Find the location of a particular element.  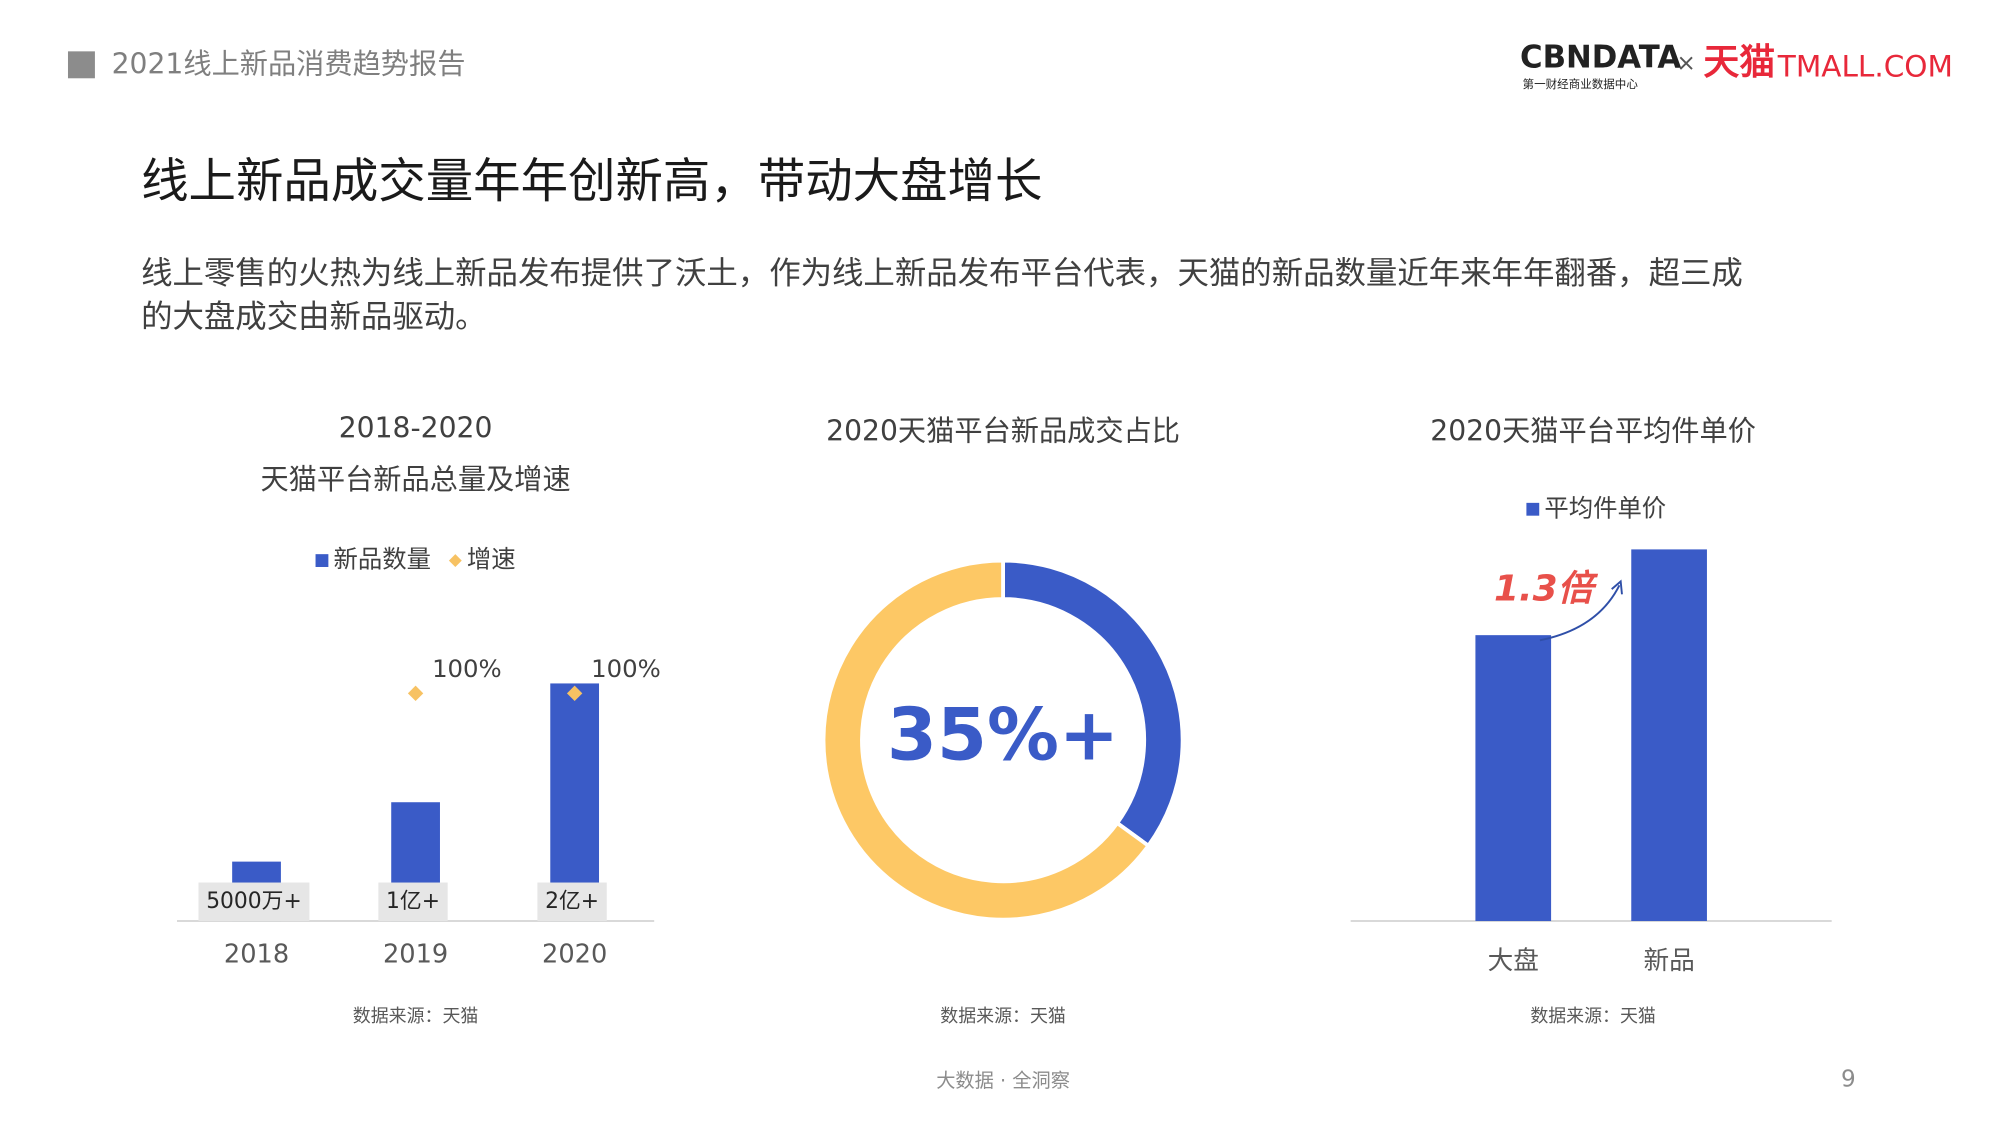

data-label: 2亿+ is located at coordinates (572, 901).